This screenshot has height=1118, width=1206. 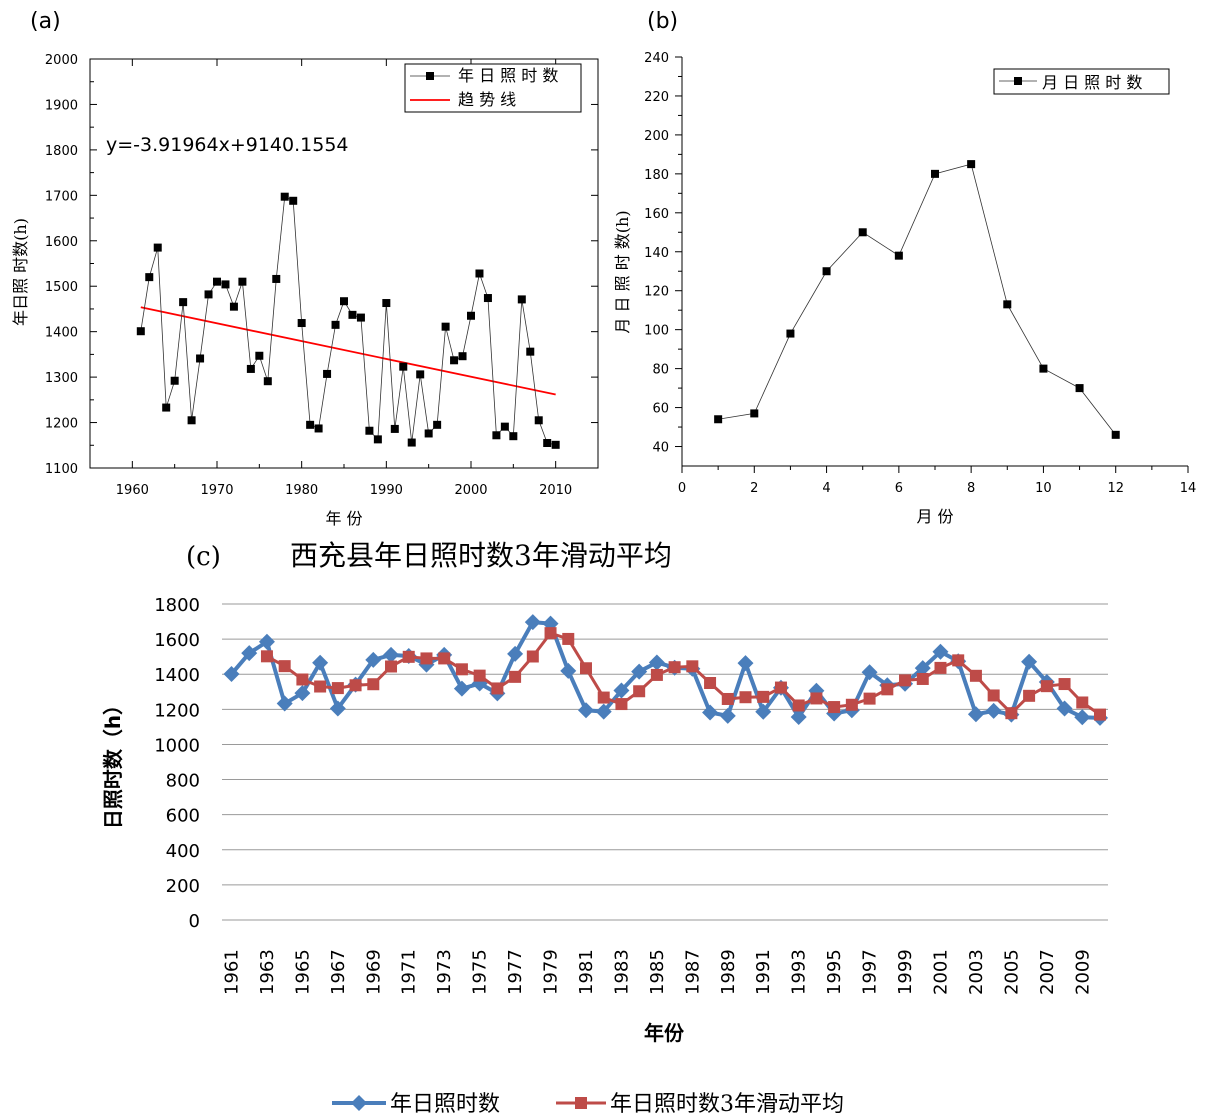 I want to click on panel-c-y-tick-labels: 0 200 400 600 800 1000 1200 1400 1600 1800, so click(x=177, y=763).